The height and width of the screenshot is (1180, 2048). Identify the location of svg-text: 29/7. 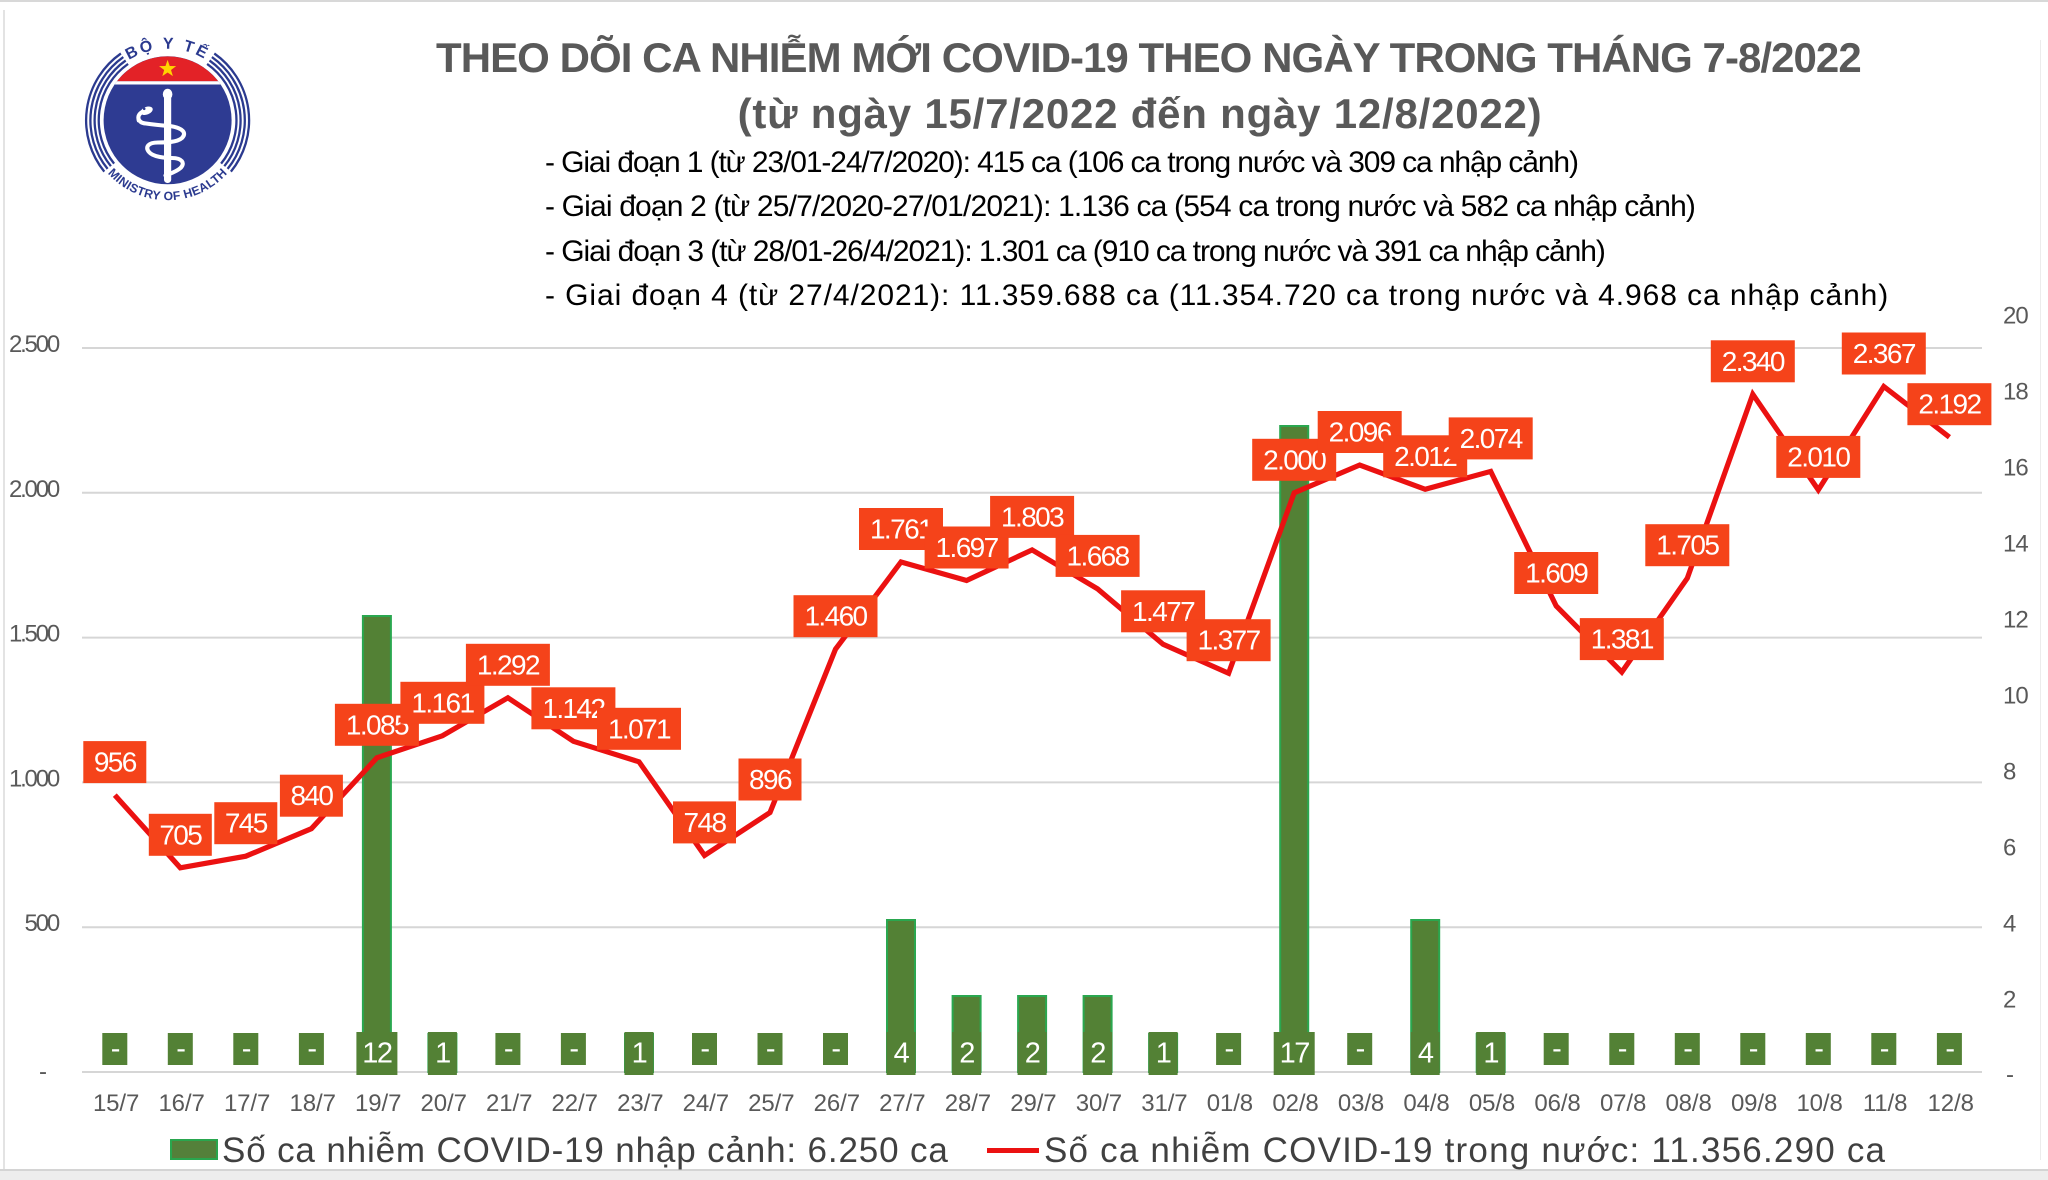
(1033, 1103).